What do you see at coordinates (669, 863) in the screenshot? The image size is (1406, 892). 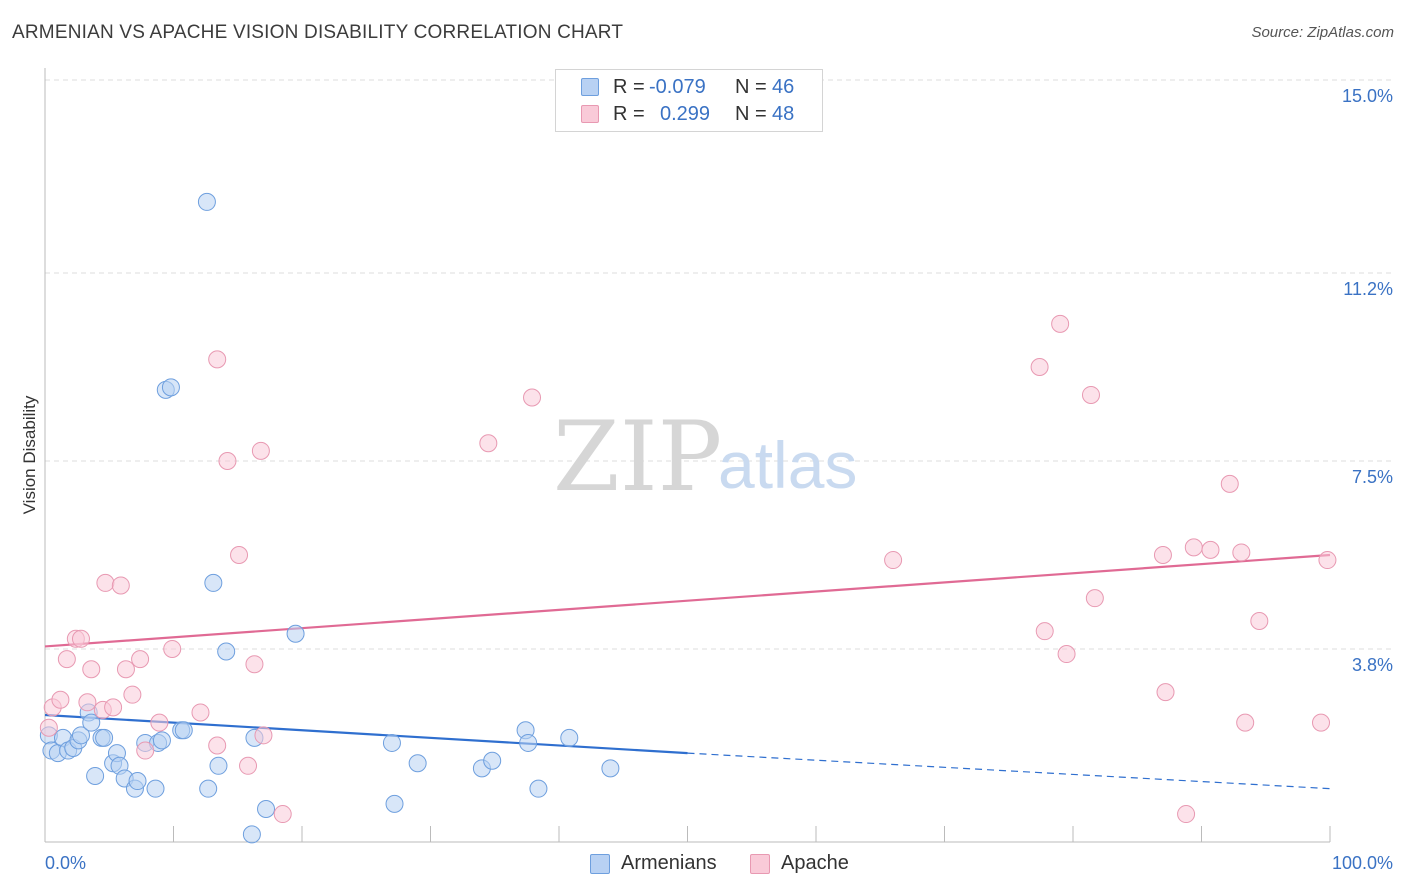 I see `armenians-legend-label: Armenians` at bounding box center [669, 863].